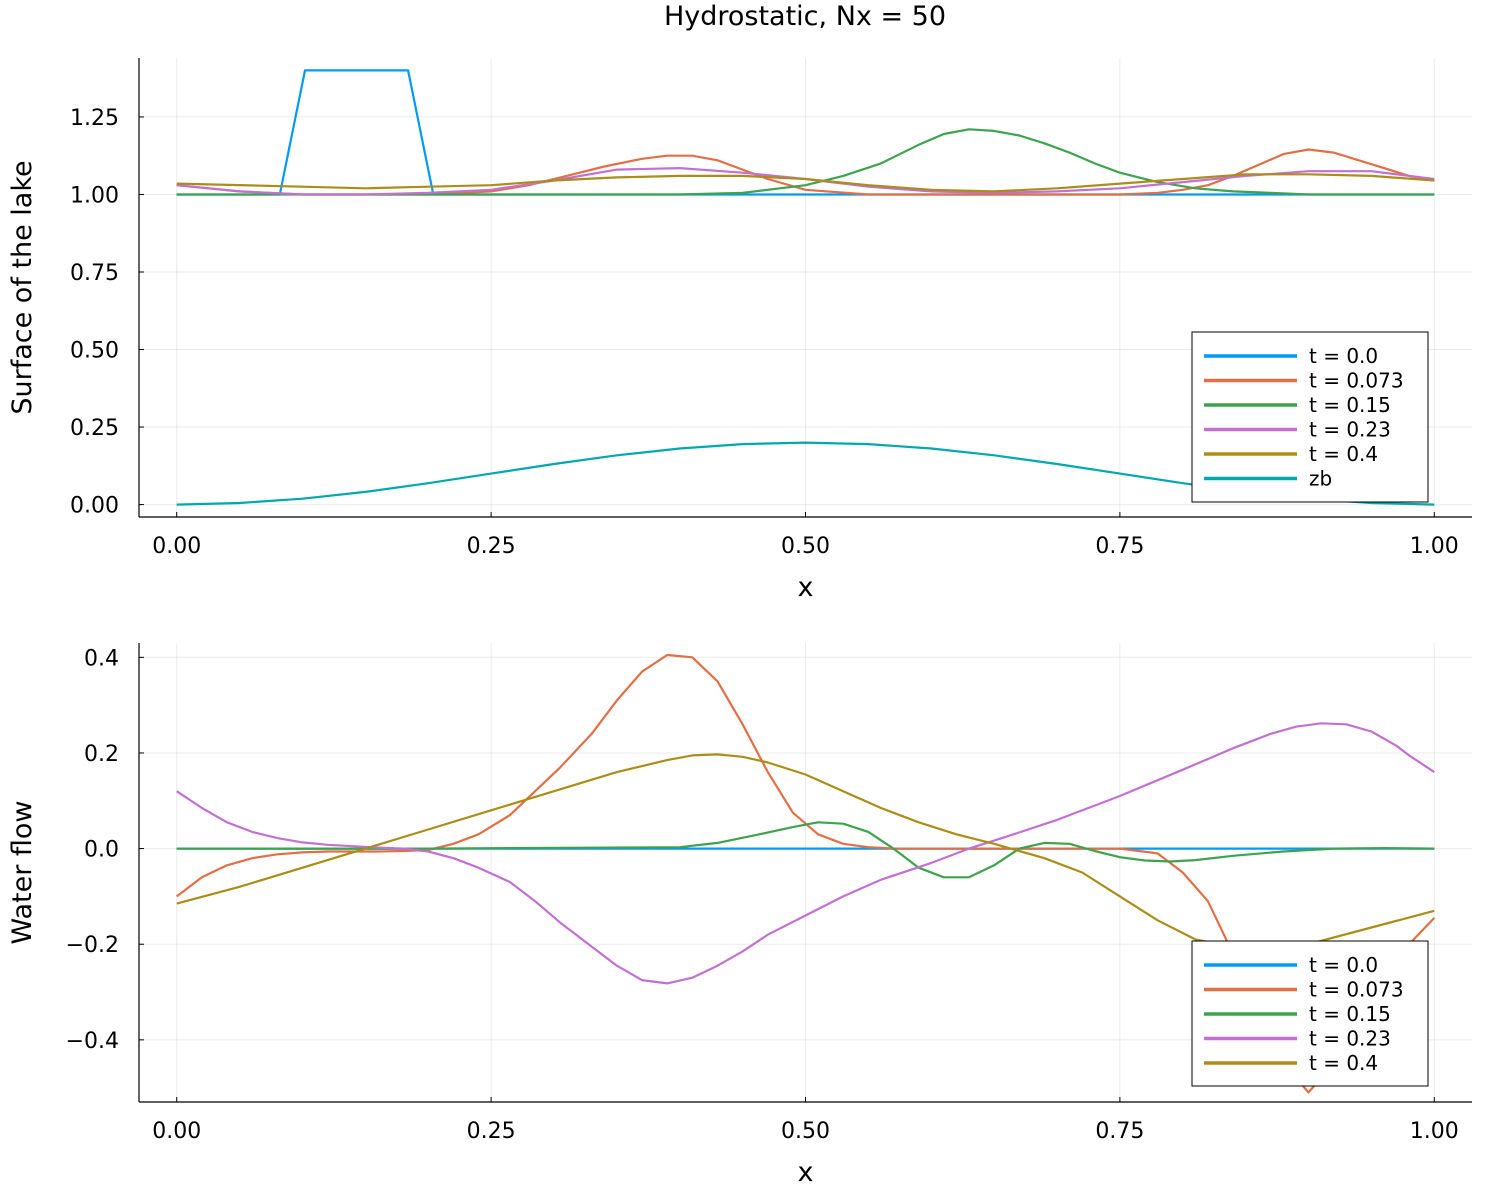  What do you see at coordinates (1320, 479) in the screenshot?
I see `legend-label-5: zb` at bounding box center [1320, 479].